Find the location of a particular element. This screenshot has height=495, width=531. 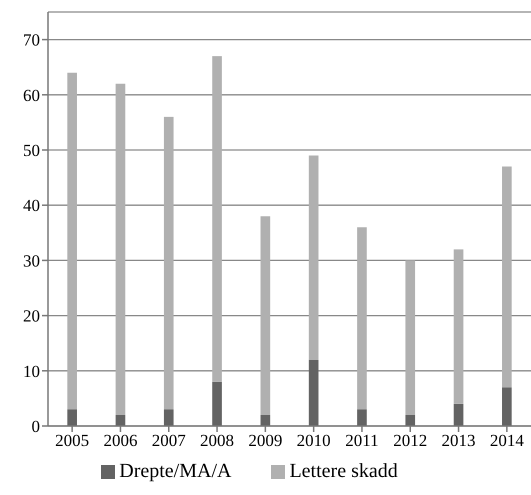

y-tick-label: 40 is located at coordinates (31, 206).